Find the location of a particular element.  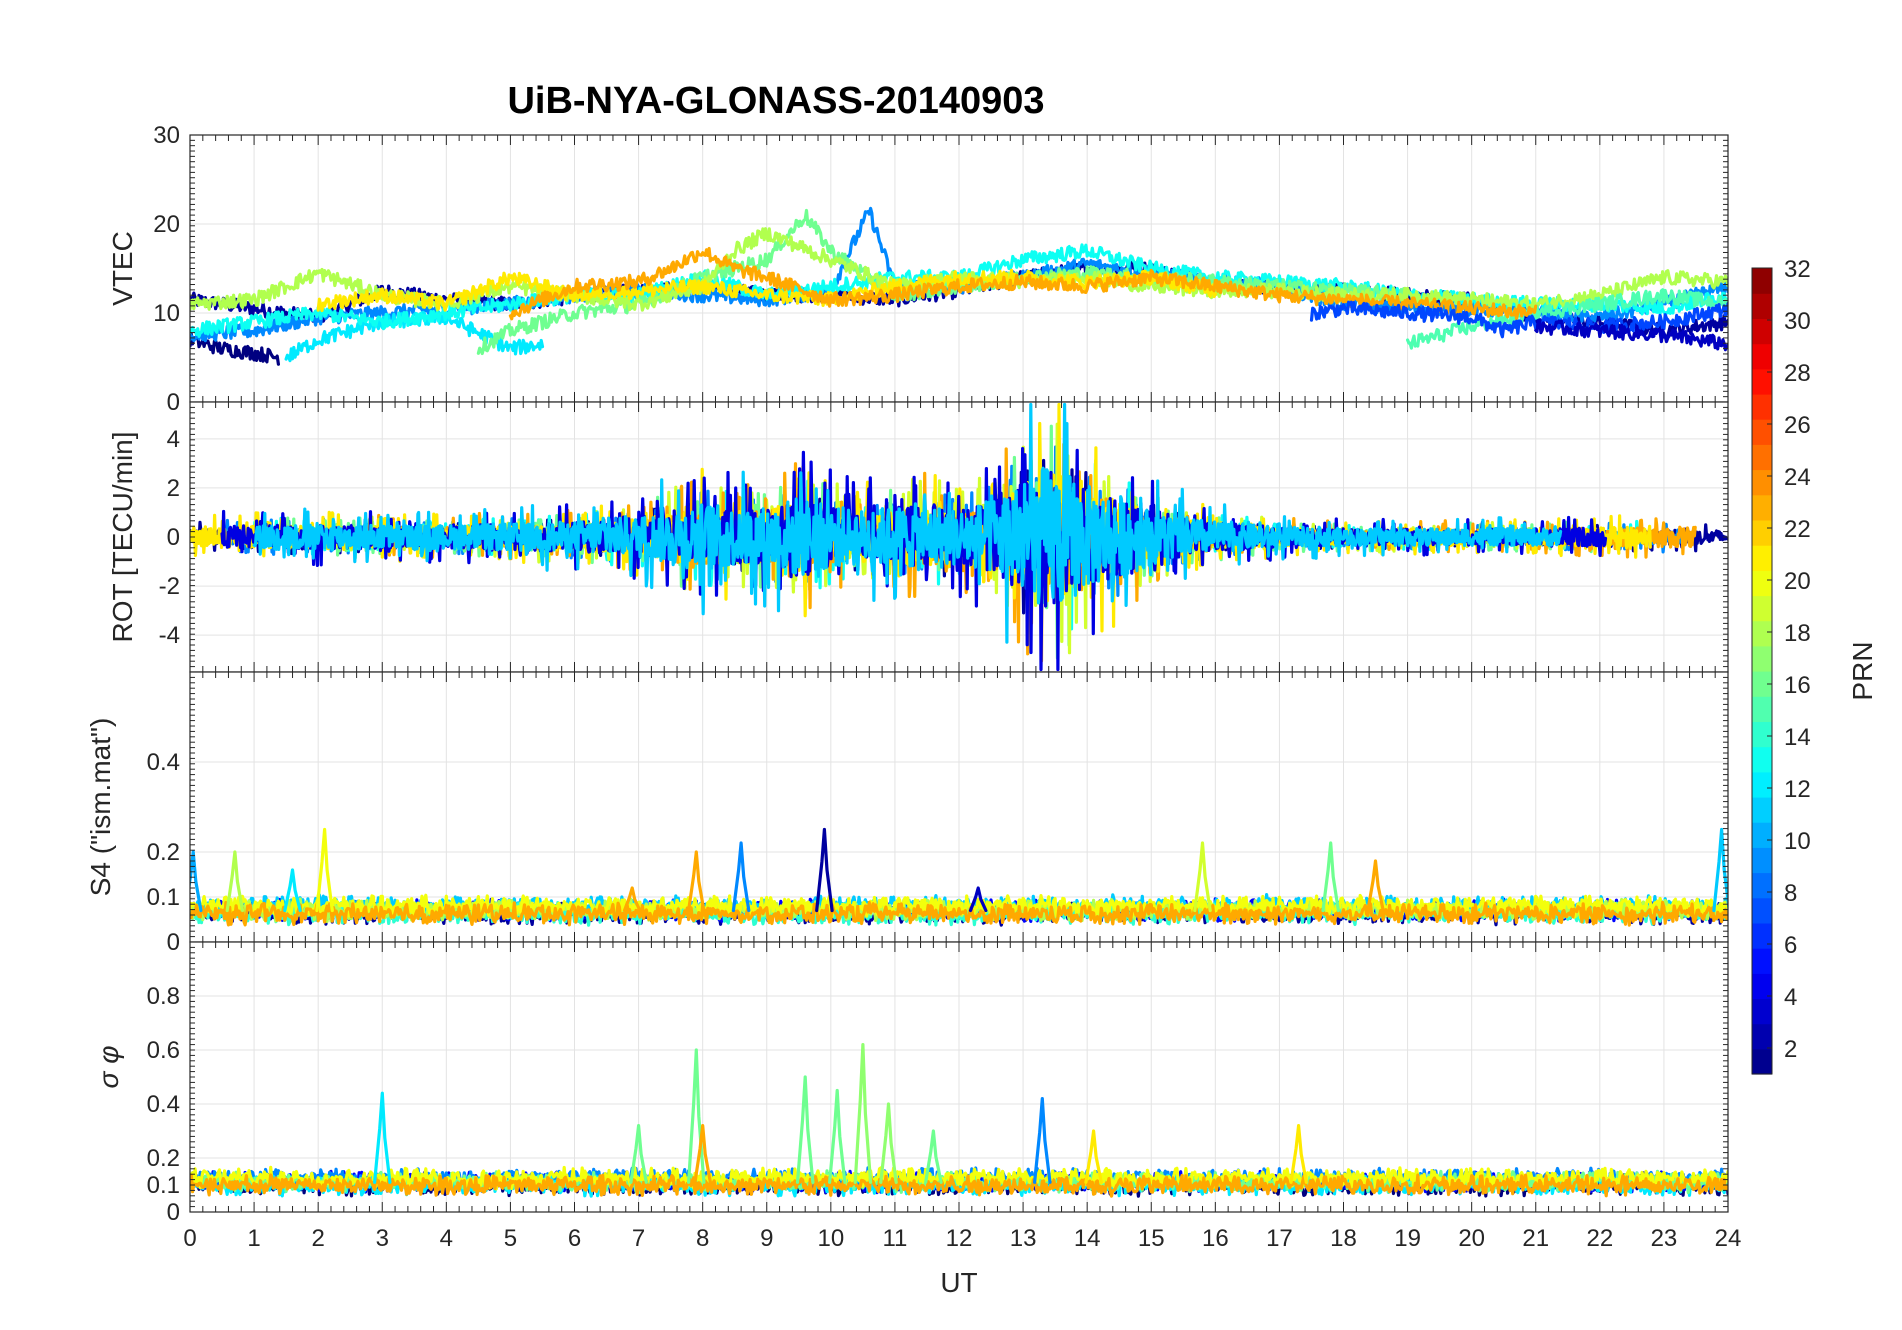

colorbar-tick-label: 22 is located at coordinates (1797, 529).